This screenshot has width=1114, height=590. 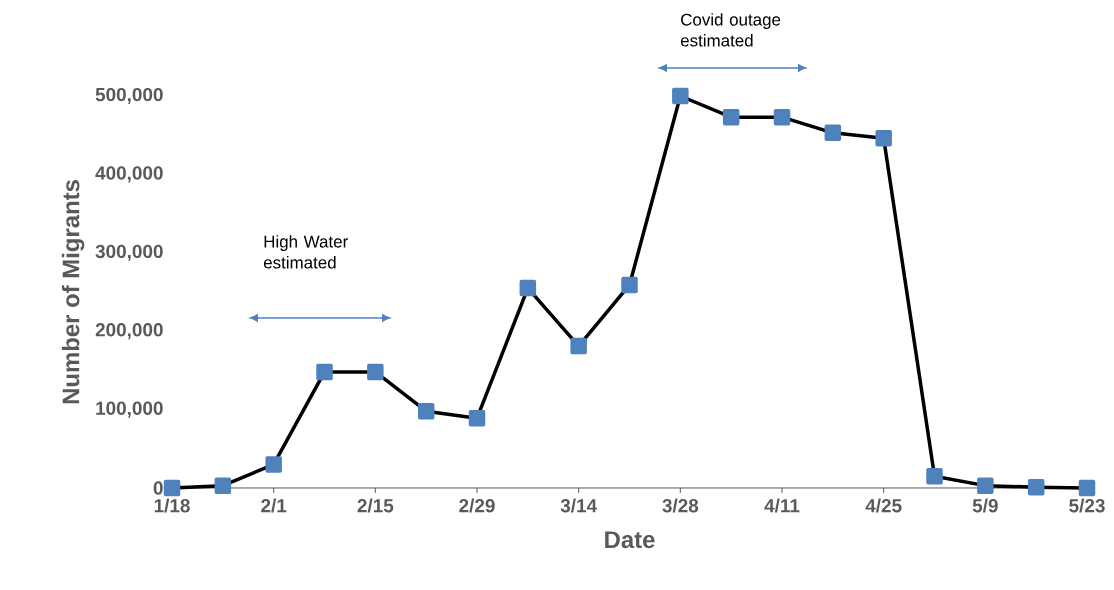 What do you see at coordinates (730, 30) in the screenshot?
I see `text: Covid outage estimated` at bounding box center [730, 30].